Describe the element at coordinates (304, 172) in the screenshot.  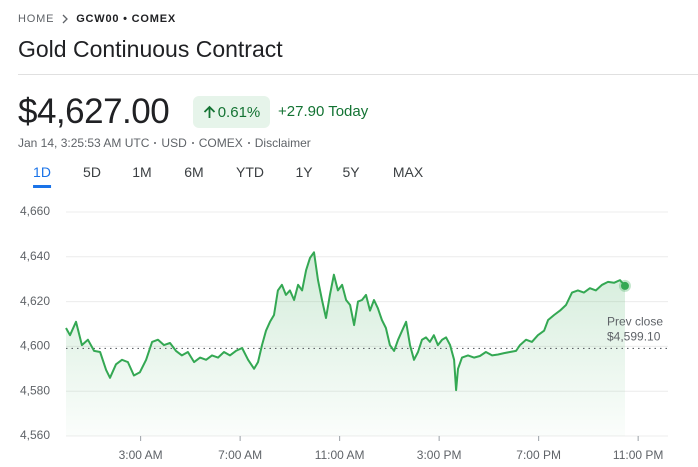
I see `range-tab: 1Y` at that location.